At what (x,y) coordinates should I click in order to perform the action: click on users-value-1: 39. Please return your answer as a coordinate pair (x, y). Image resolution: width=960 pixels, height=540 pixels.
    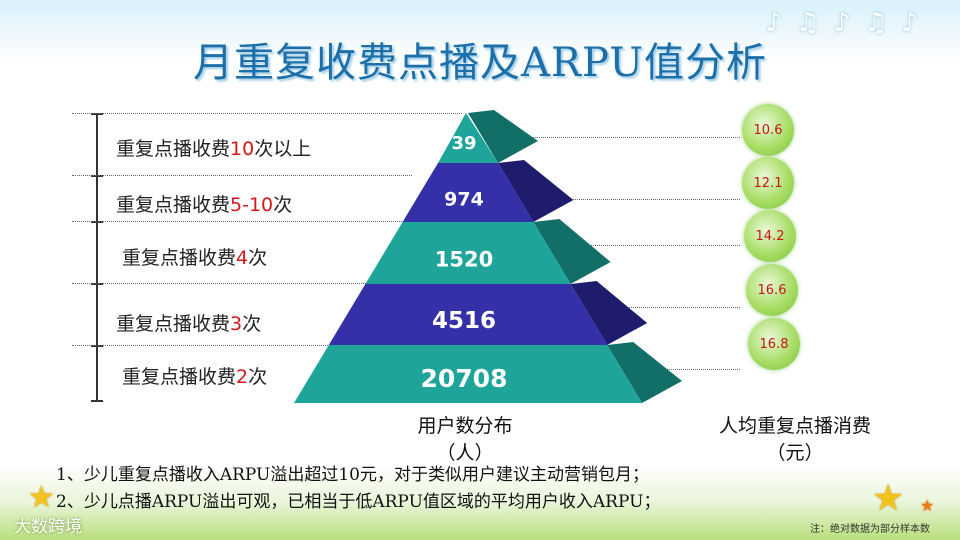
    Looking at the image, I should click on (463, 143).